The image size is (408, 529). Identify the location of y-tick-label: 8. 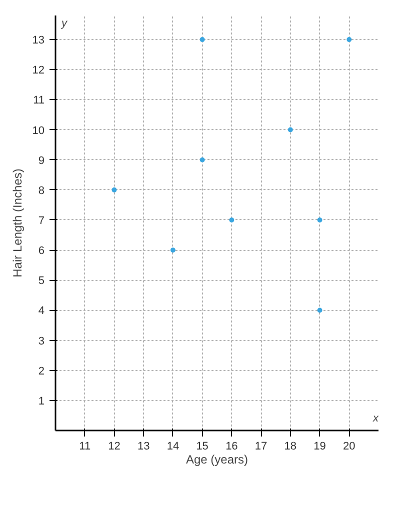
(41, 190).